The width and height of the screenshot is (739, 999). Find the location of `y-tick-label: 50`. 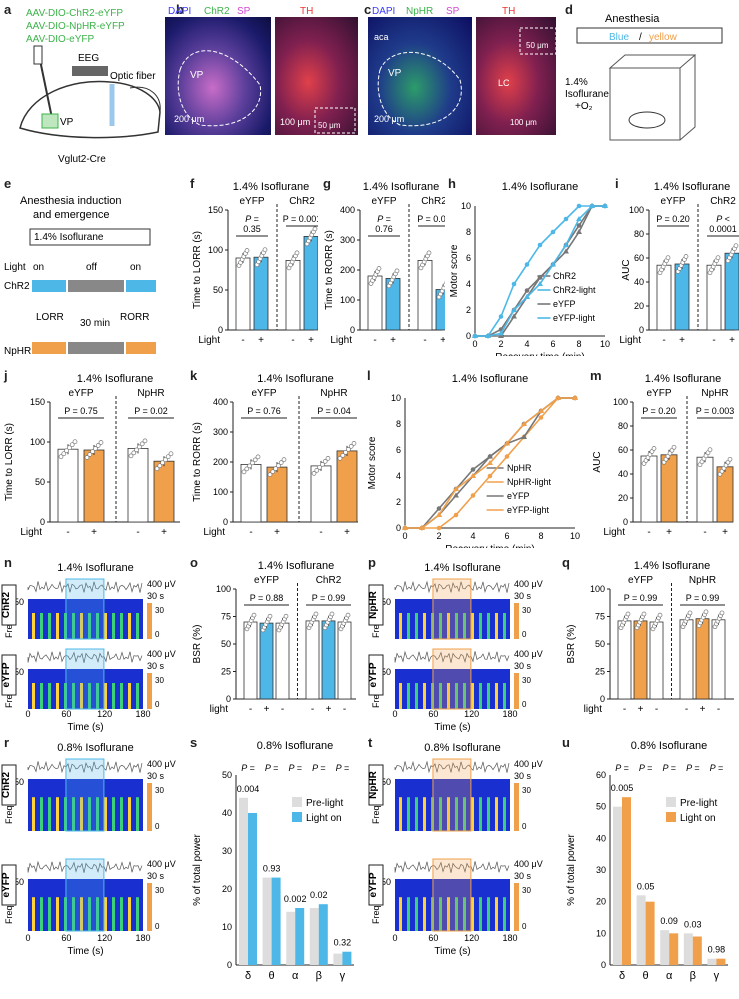

y-tick-label: 50 is located at coordinates (226, 644).